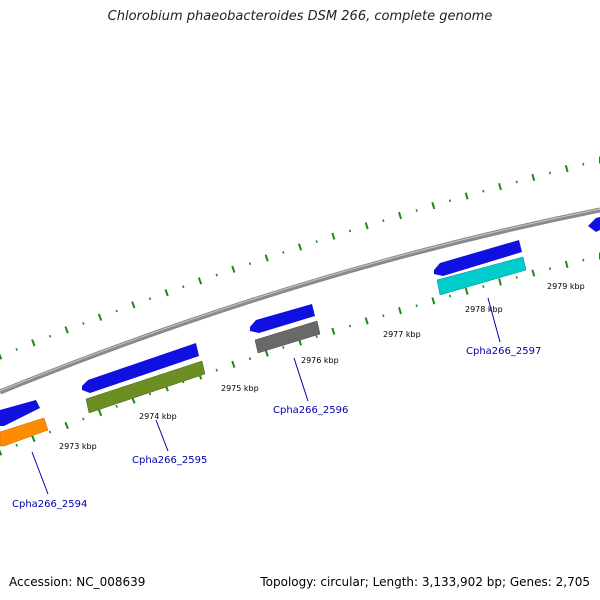  Describe the element at coordinates (78, 446) in the screenshot. I see `kbp-label: 2973 kbp` at that location.